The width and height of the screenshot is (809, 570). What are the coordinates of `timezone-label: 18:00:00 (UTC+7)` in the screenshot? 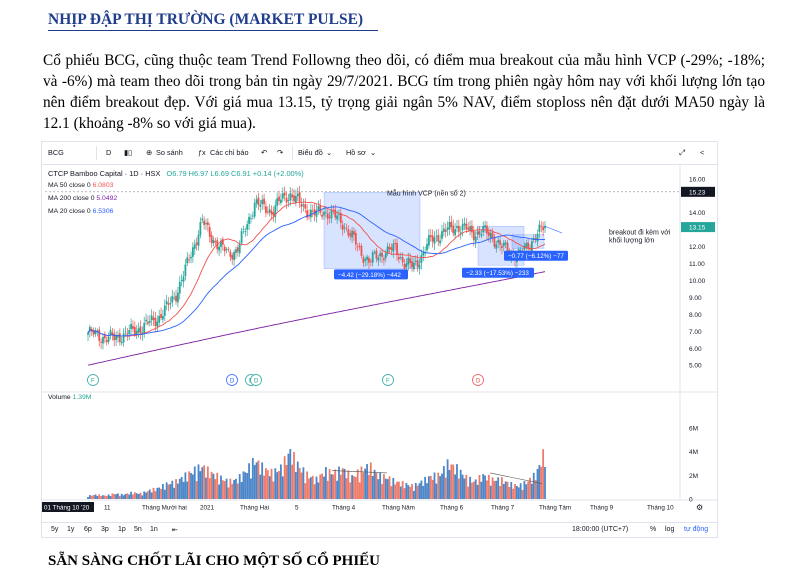 It's located at (600, 529).